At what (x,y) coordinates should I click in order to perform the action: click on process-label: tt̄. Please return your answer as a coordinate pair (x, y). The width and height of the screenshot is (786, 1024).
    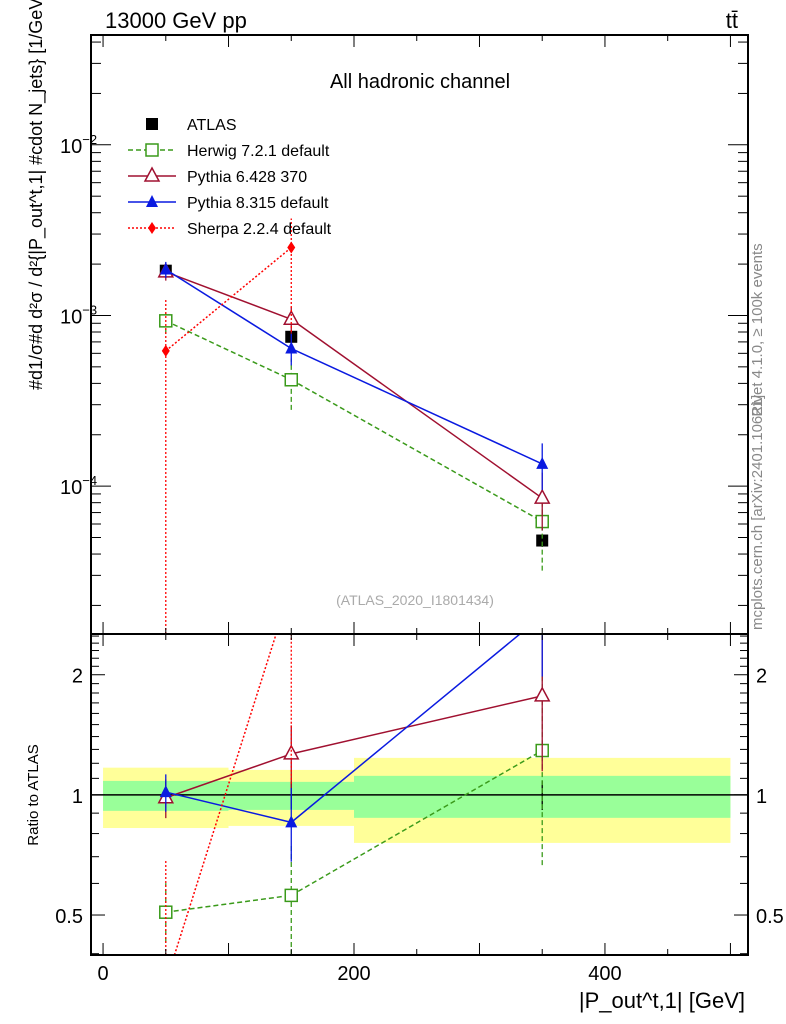
    Looking at the image, I should click on (732, 20).